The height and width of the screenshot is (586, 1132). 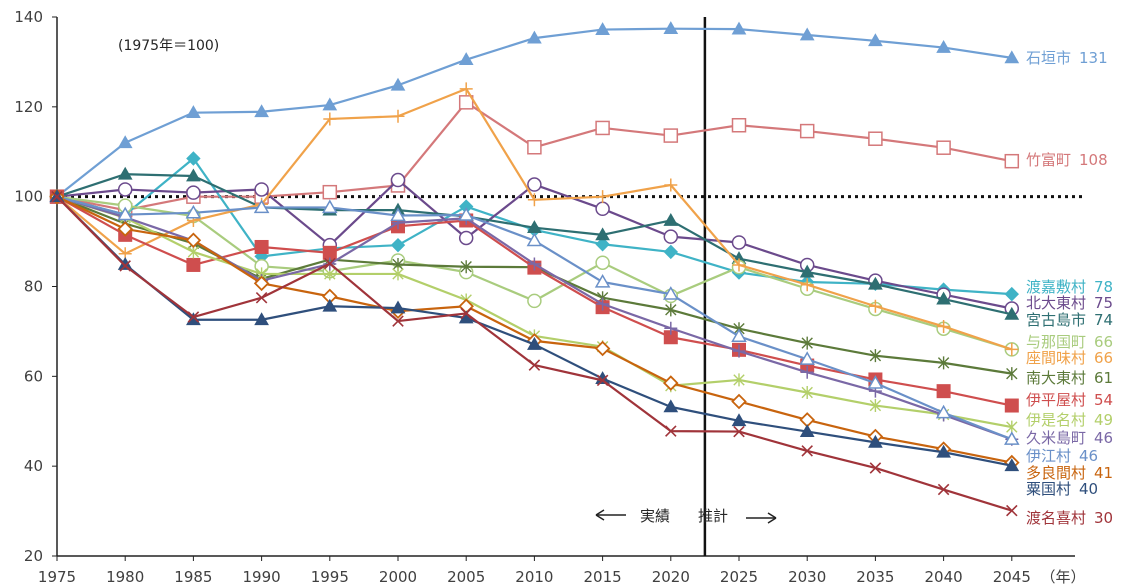 I want to click on series-label-name: 竹富町, so click(x=1048, y=160).